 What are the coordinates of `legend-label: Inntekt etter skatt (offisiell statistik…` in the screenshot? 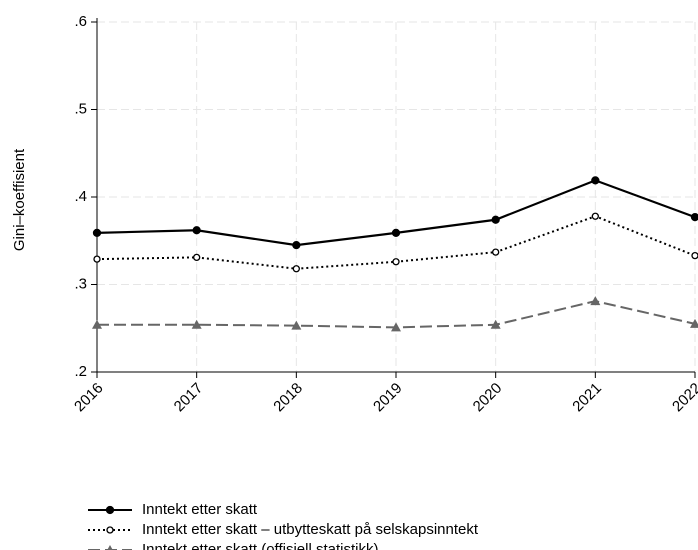 It's located at (260, 545).